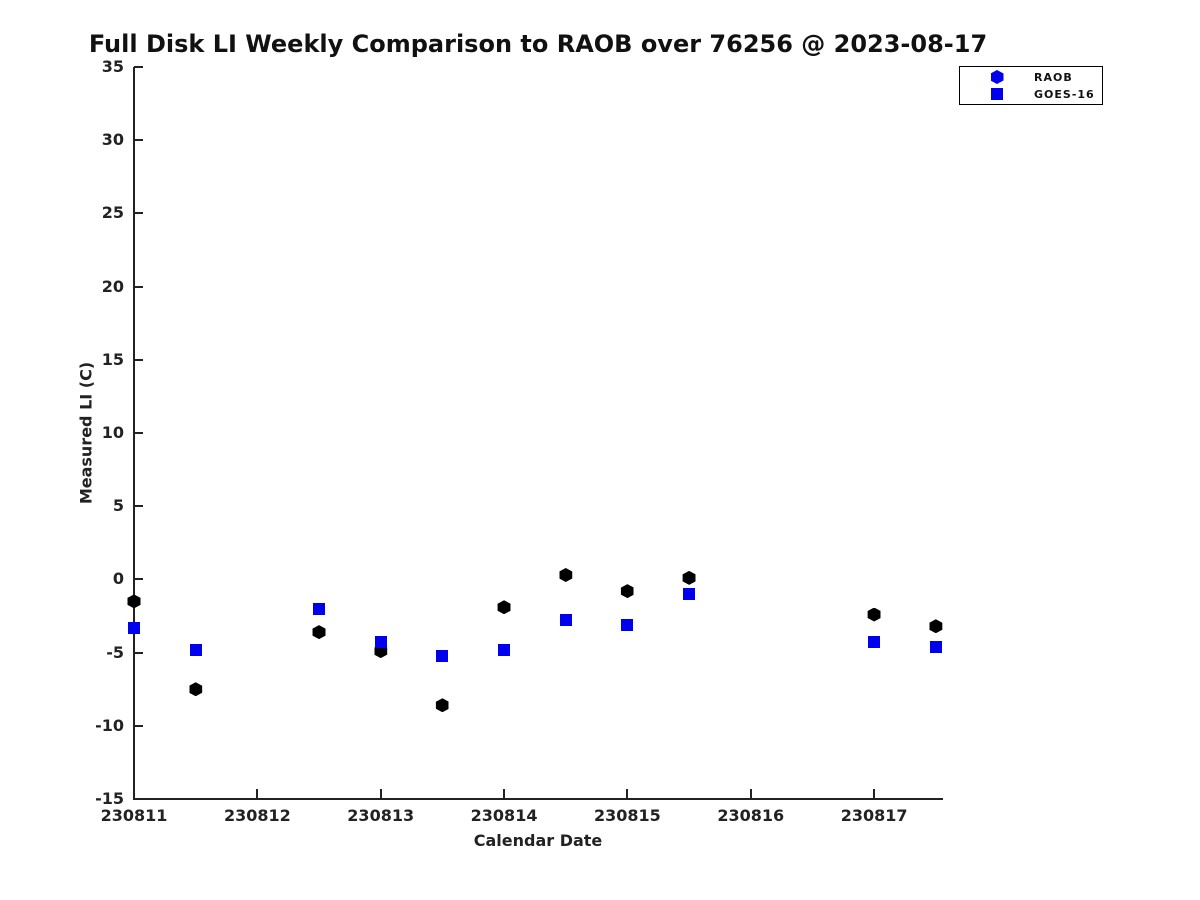  Describe the element at coordinates (538, 799) in the screenshot. I see `x-axis-spine` at that location.